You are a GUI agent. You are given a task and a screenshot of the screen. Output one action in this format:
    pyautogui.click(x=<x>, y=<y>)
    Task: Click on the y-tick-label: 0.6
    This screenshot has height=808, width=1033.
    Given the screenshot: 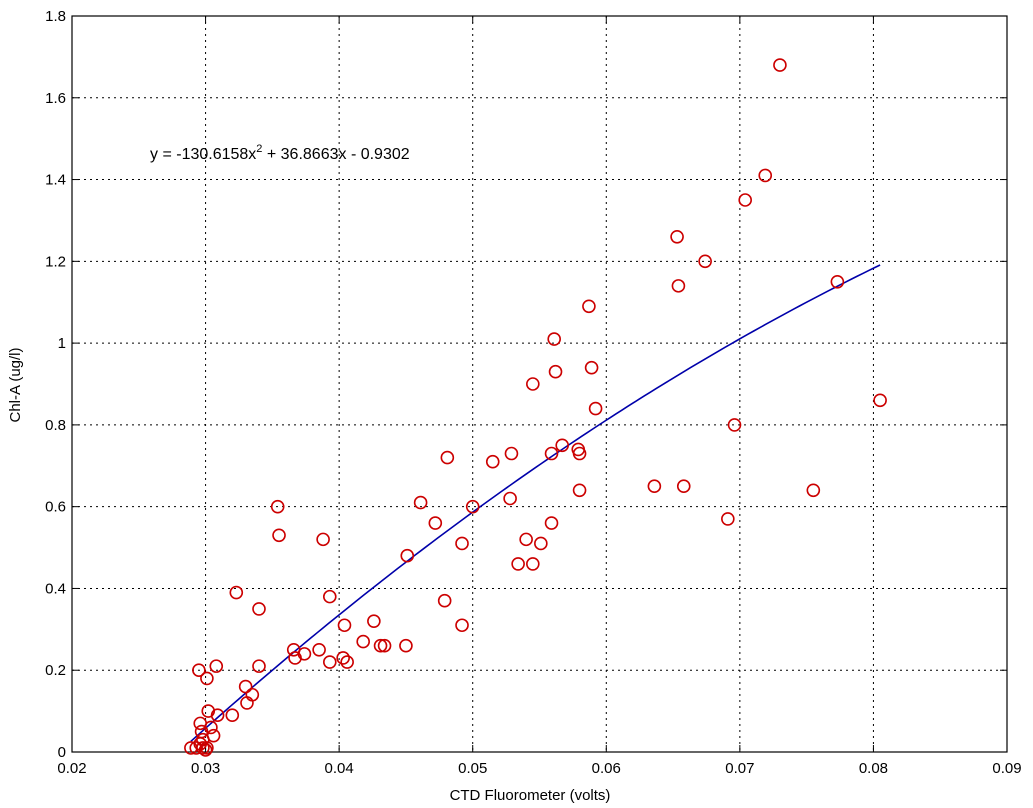 What is the action you would take?
    pyautogui.click(x=55, y=507)
    